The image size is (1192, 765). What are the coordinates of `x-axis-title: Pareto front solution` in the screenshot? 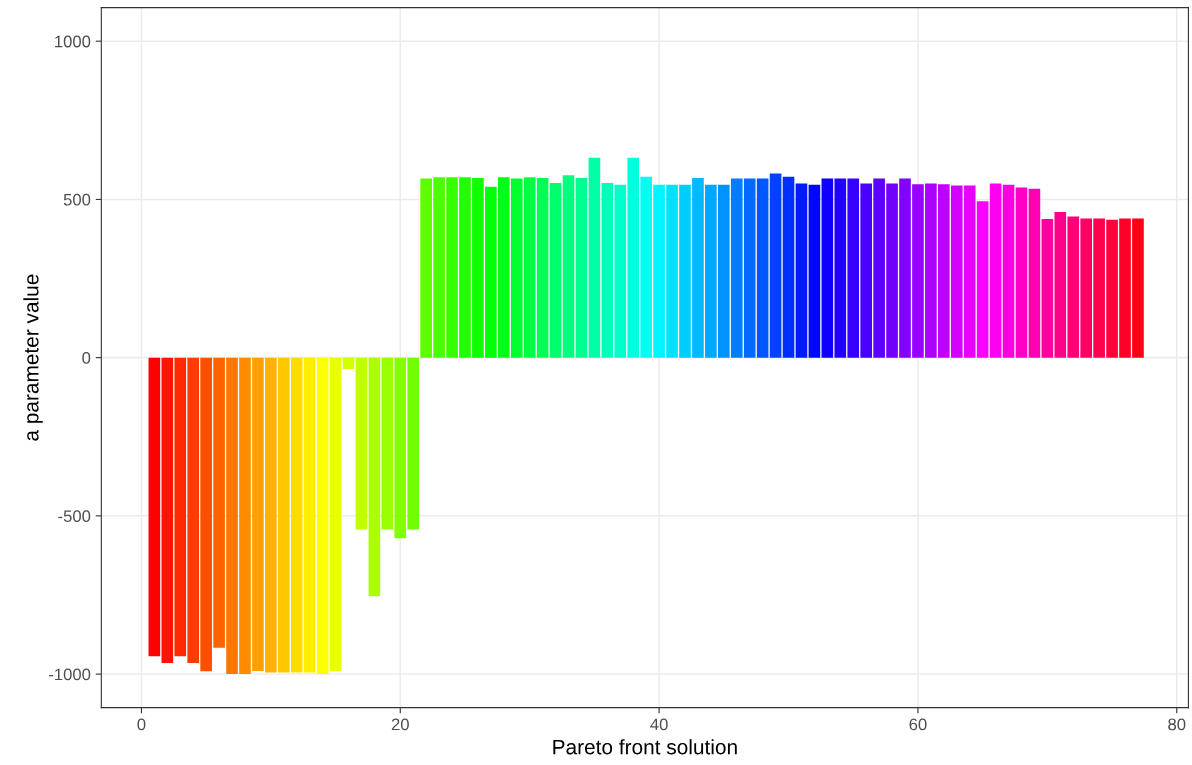 It's located at (645, 747).